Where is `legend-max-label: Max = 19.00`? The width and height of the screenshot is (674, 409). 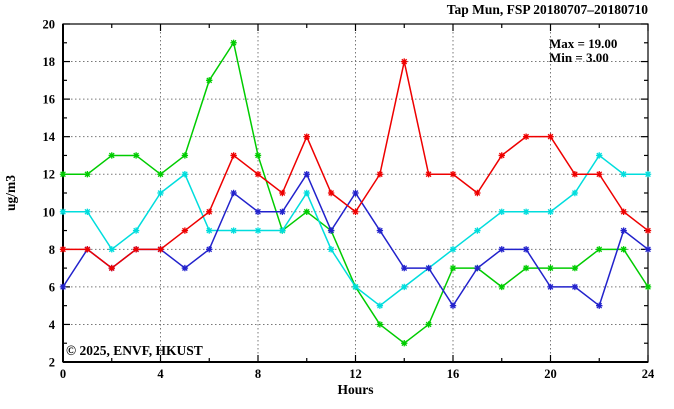 legend-max-label: Max = 19.00 is located at coordinates (583, 43).